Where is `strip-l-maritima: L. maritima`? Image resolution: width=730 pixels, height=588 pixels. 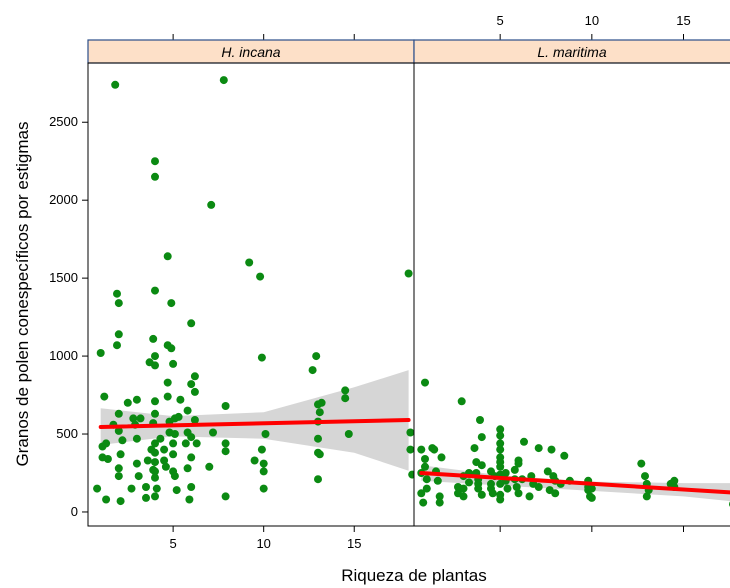
strip-l-maritima: L. maritima is located at coordinates (571, 51).